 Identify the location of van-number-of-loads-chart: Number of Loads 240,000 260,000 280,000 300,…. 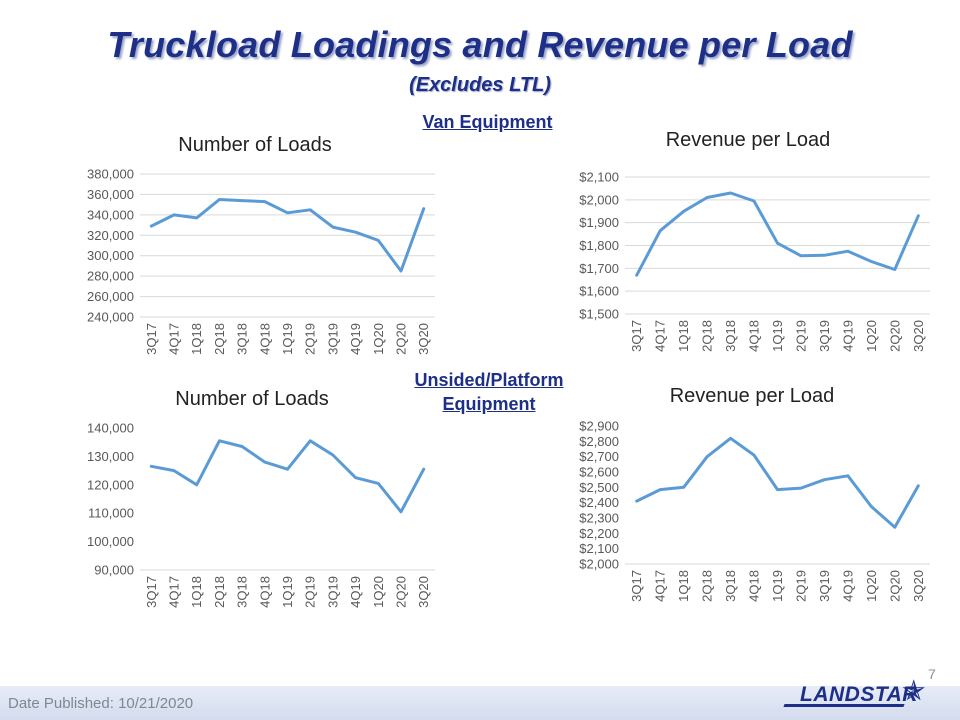
(261, 244).